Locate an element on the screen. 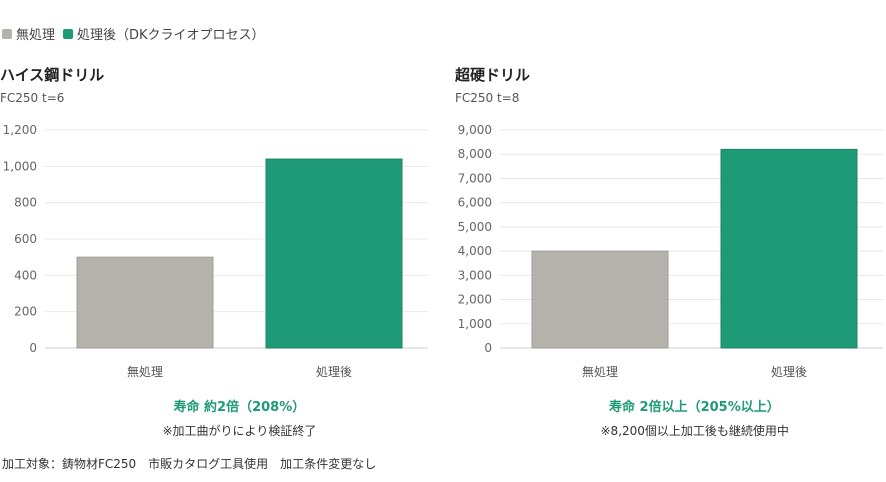 This screenshot has height=482, width=886. legend-item-untreated: 無処理 is located at coordinates (28, 33).